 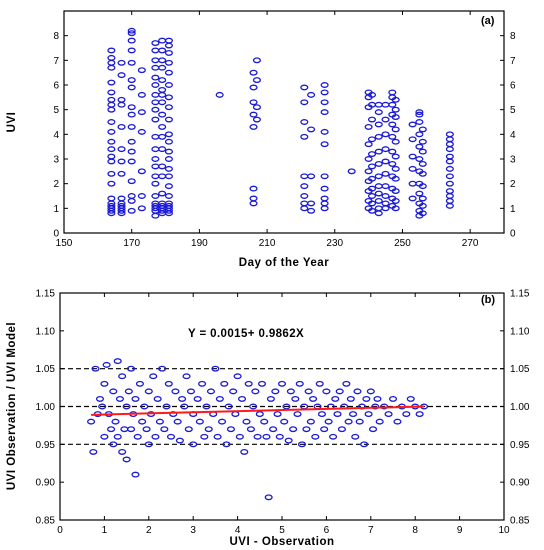 I want to click on panel-b-ylabel: UVI Observation / UVI Model, so click(x=12, y=406).